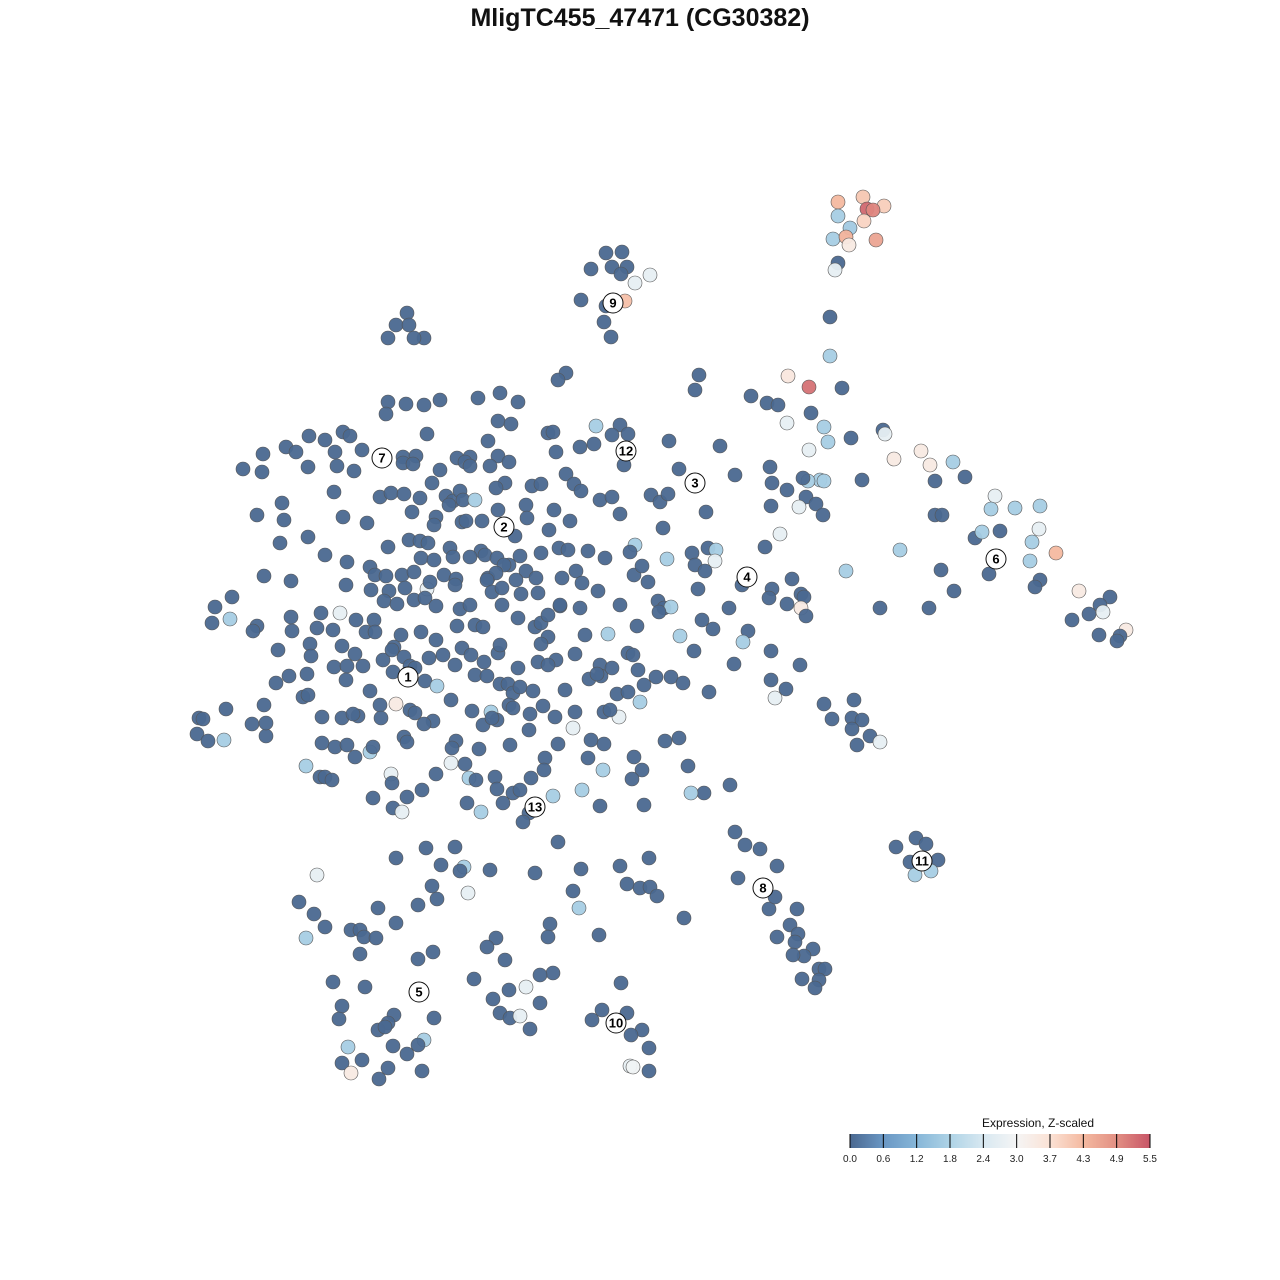 The image size is (1280, 1280). Describe the element at coordinates (922, 861) in the screenshot. I see `cluster-label-text: 11` at that location.